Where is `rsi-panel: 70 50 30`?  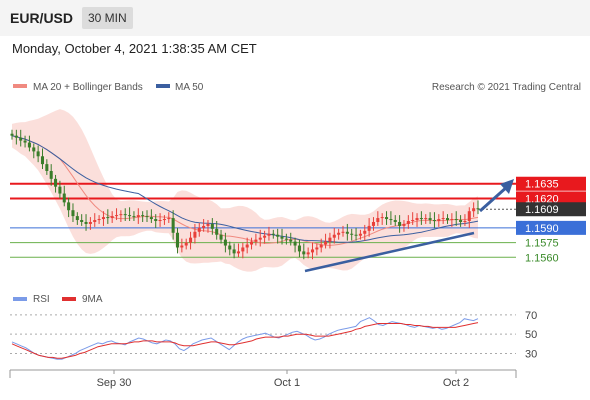
rsi-panel: 70 50 30 is located at coordinates (273, 335).